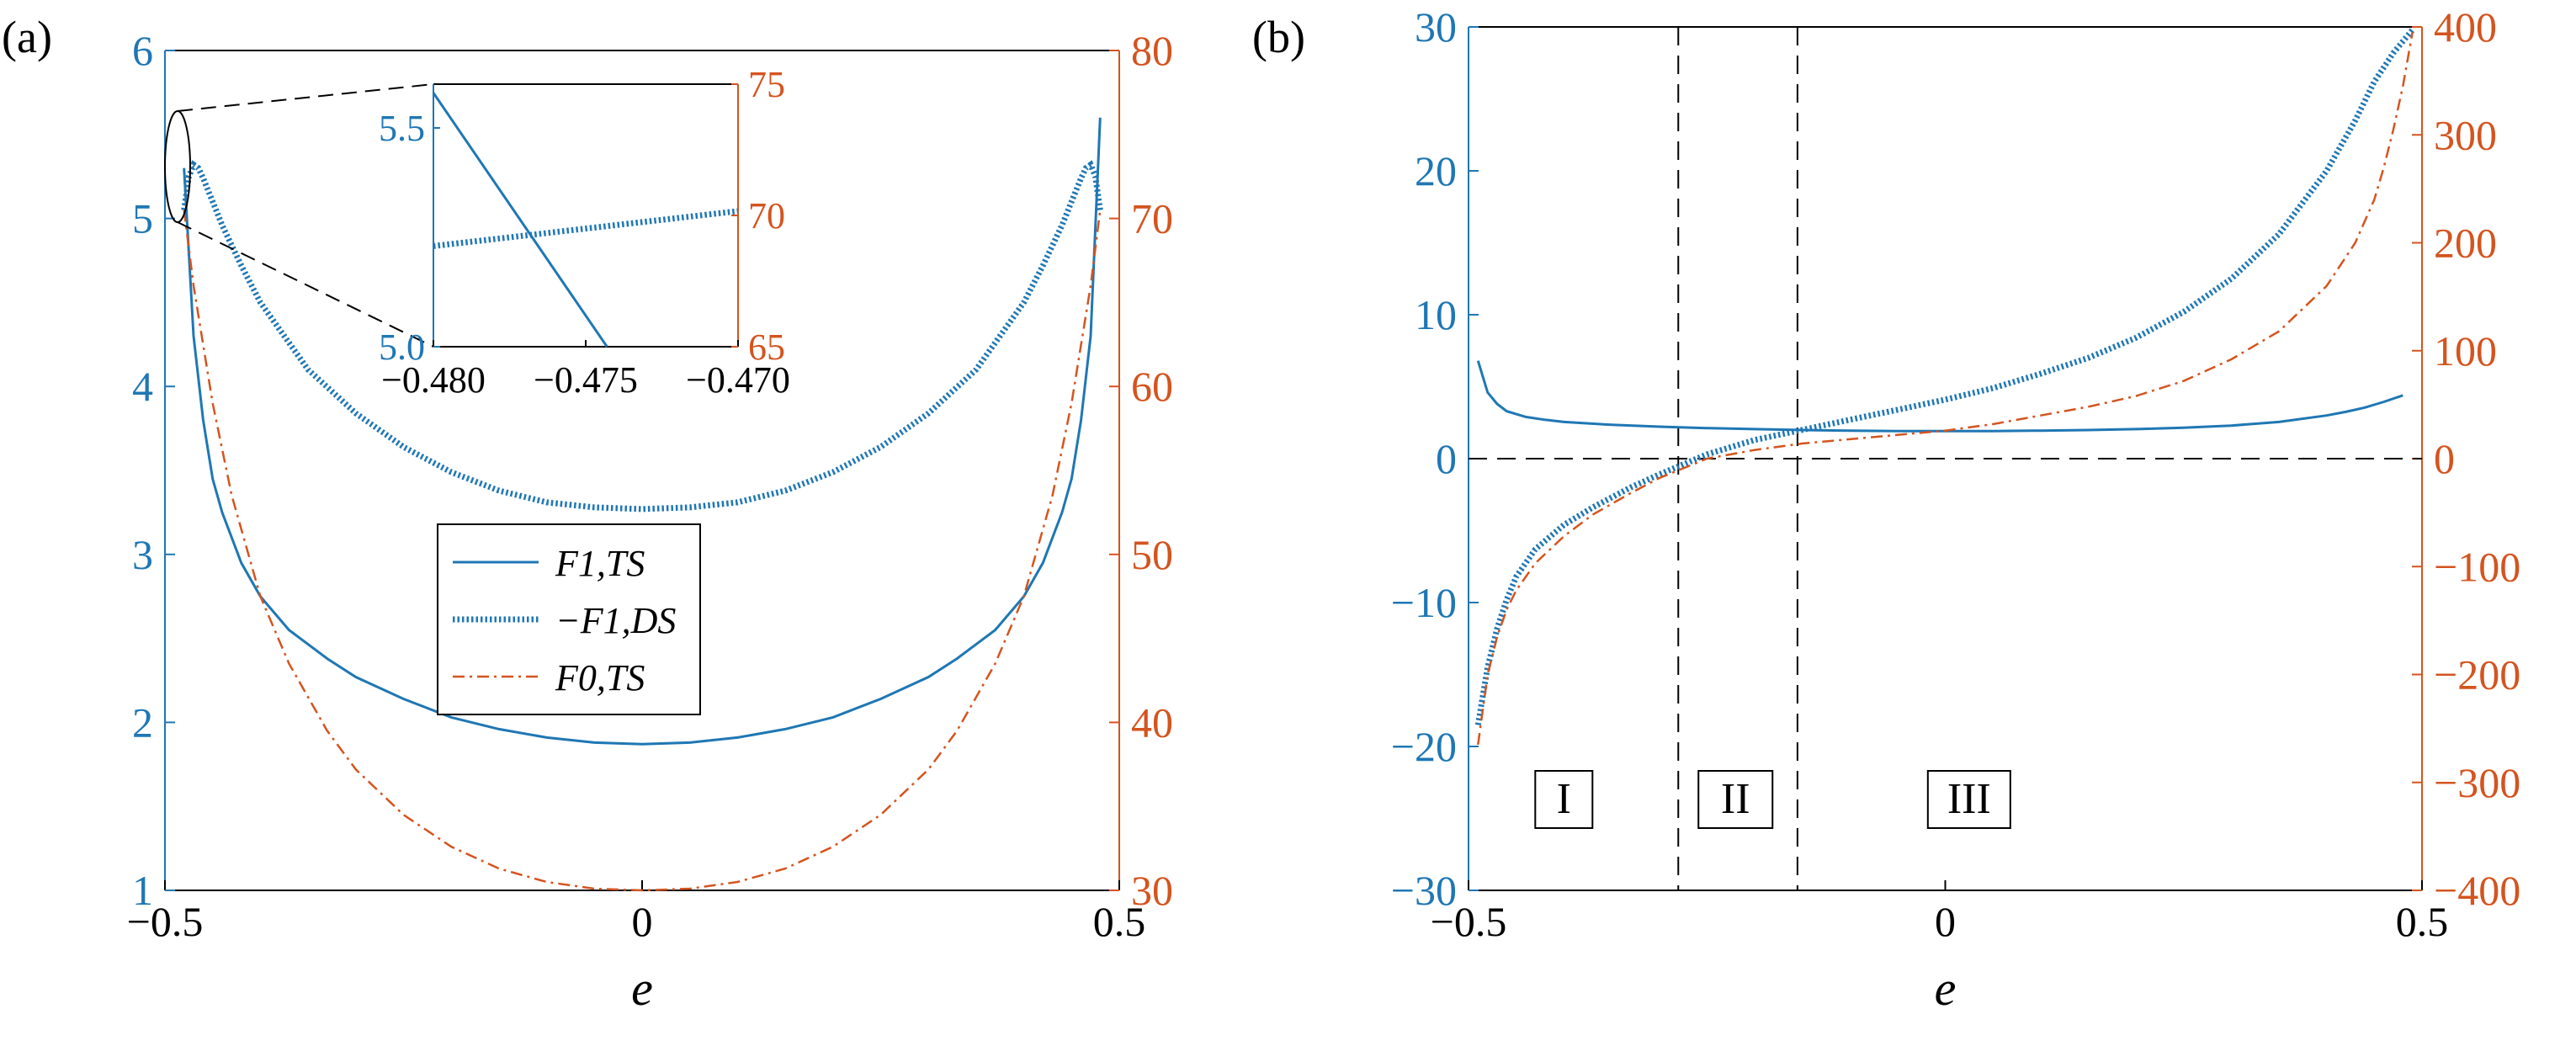 This screenshot has height=1041, width=2576. I want to click on legend: F1,TS −F1,DS F0,TS, so click(569, 619).